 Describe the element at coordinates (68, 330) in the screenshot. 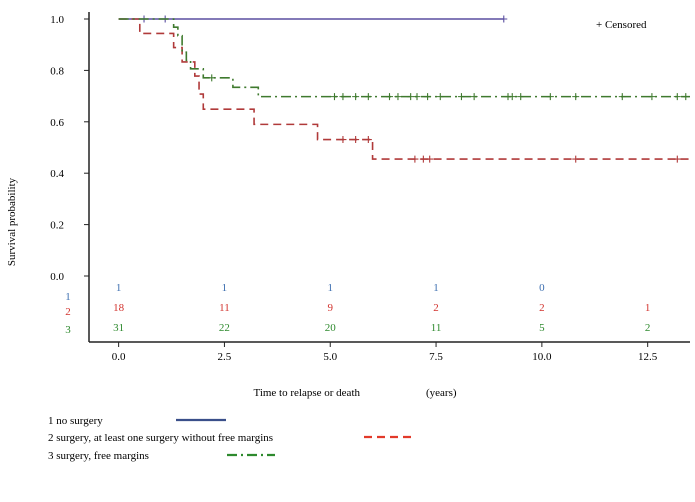

I see `risk-row-label: 3` at that location.